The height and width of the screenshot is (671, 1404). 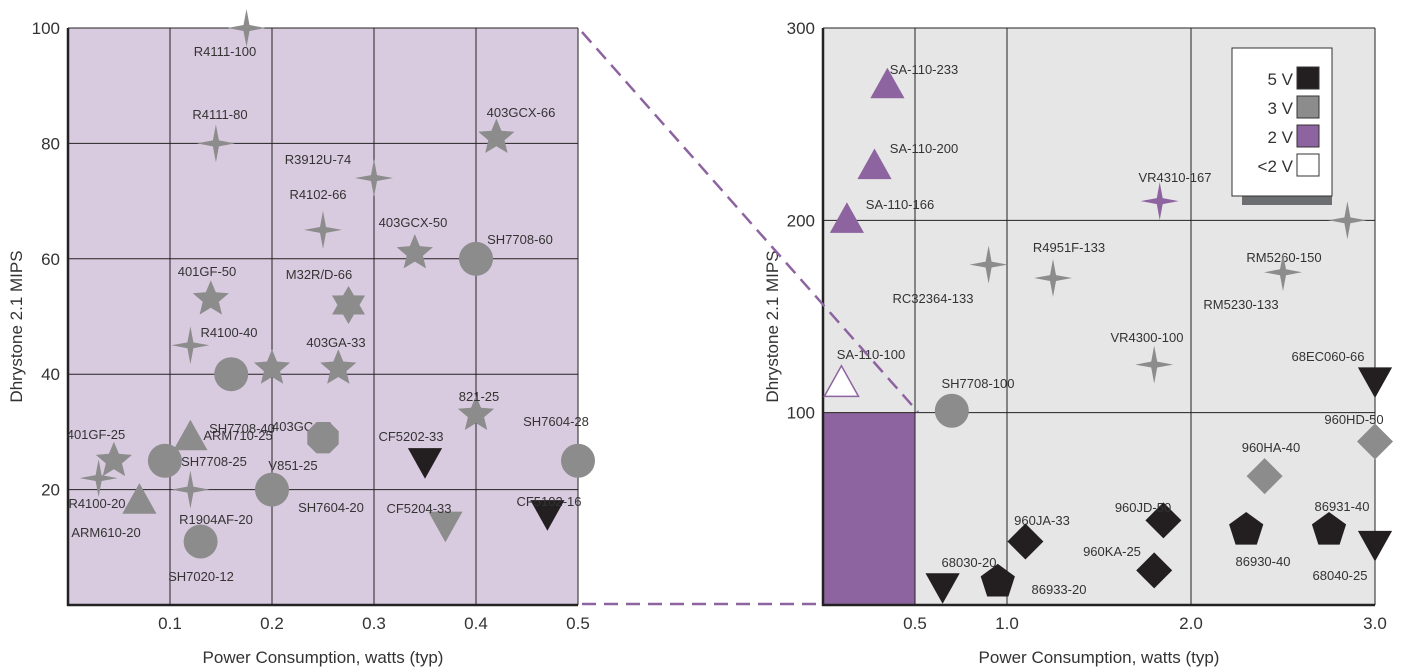 What do you see at coordinates (978, 383) in the screenshot?
I see `data-label: SH7708-100` at bounding box center [978, 383].